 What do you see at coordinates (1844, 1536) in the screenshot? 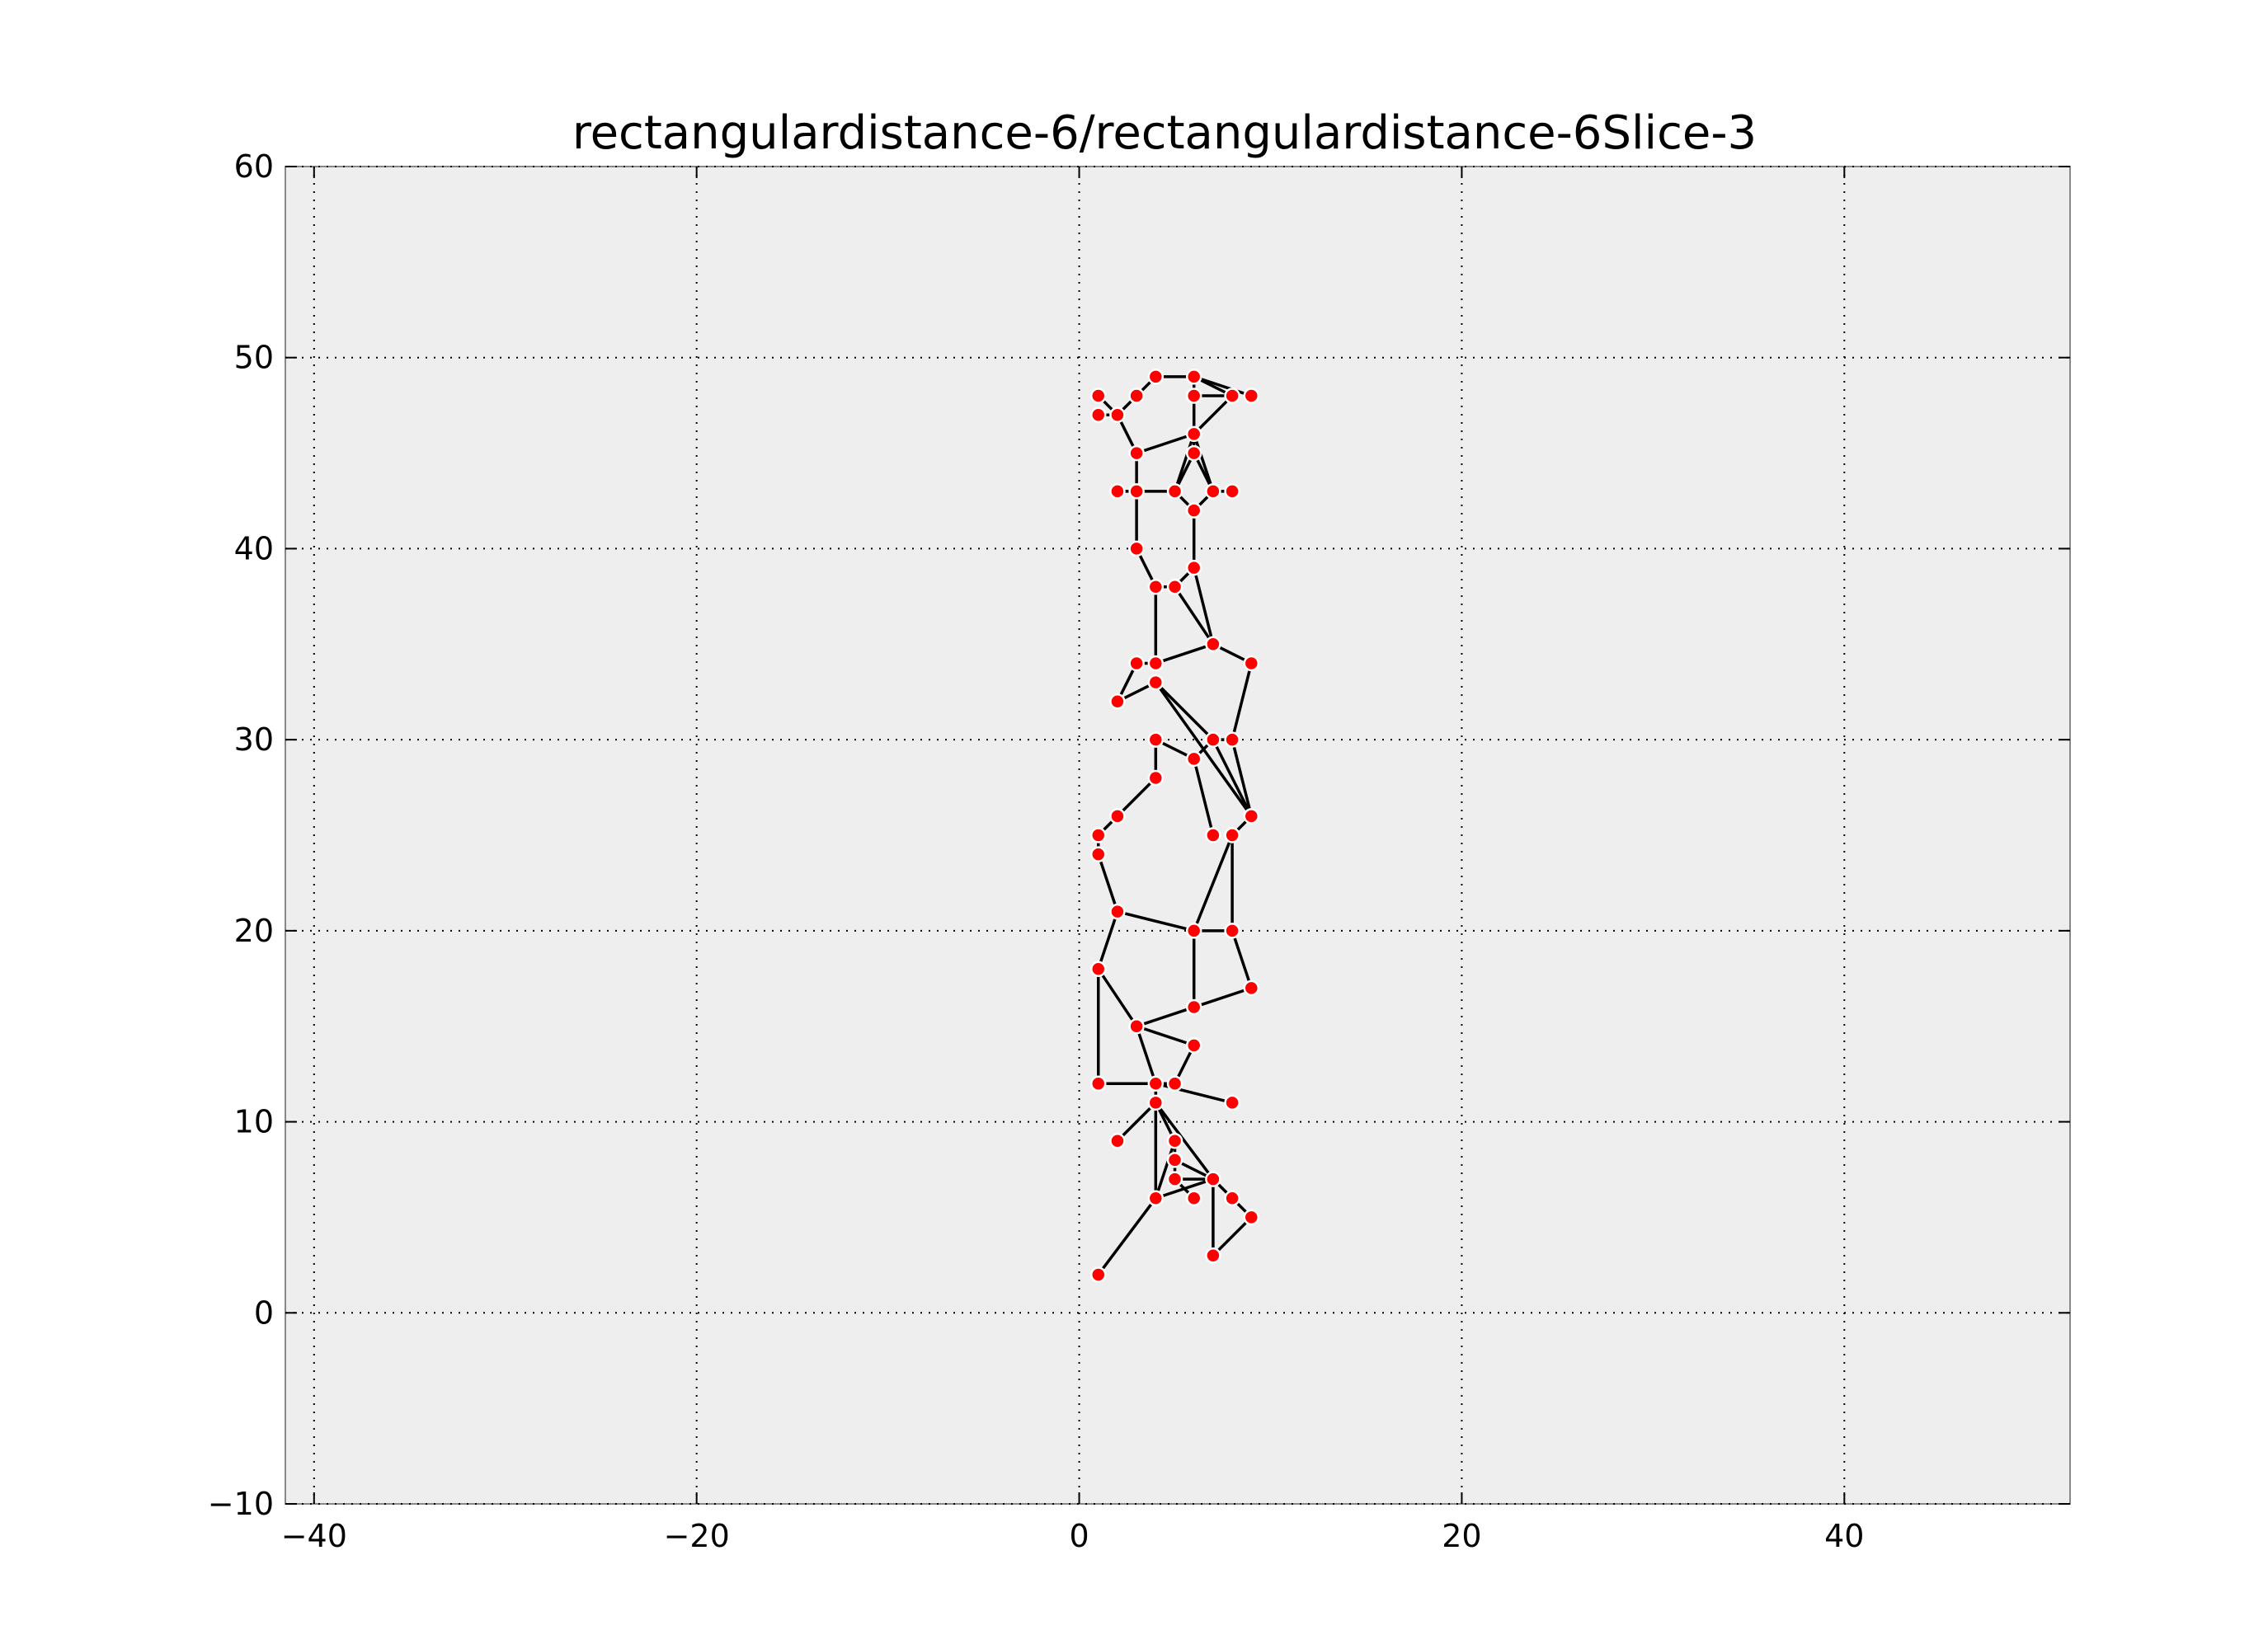
I see `x-tick-label: 40` at bounding box center [1844, 1536].